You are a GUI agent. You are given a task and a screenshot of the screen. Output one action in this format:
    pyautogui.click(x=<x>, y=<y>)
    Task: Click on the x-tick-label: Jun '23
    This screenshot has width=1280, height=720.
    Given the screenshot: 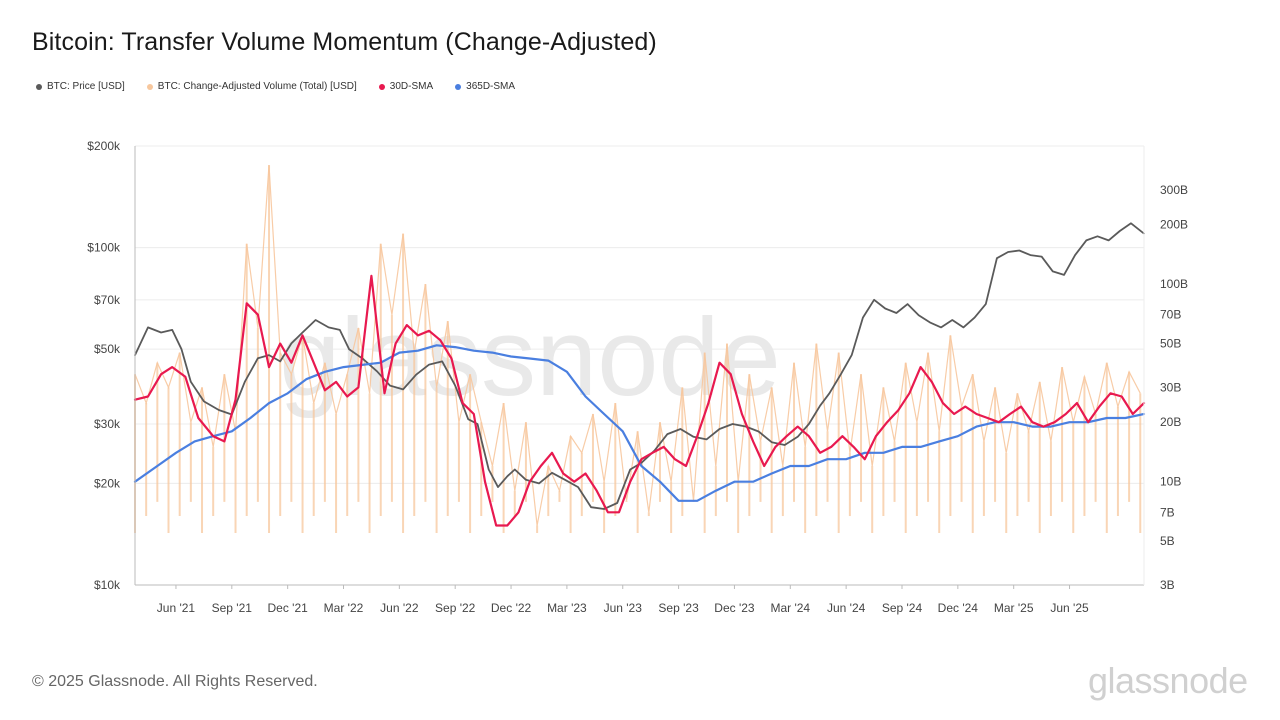 What is the action you would take?
    pyautogui.click(x=623, y=608)
    